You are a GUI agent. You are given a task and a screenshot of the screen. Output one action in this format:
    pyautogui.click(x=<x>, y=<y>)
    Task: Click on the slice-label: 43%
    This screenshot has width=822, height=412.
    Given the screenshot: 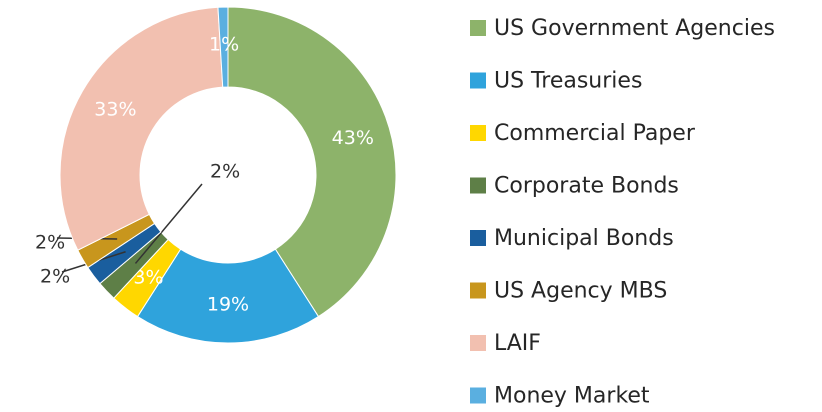 What is the action you would take?
    pyautogui.click(x=353, y=138)
    